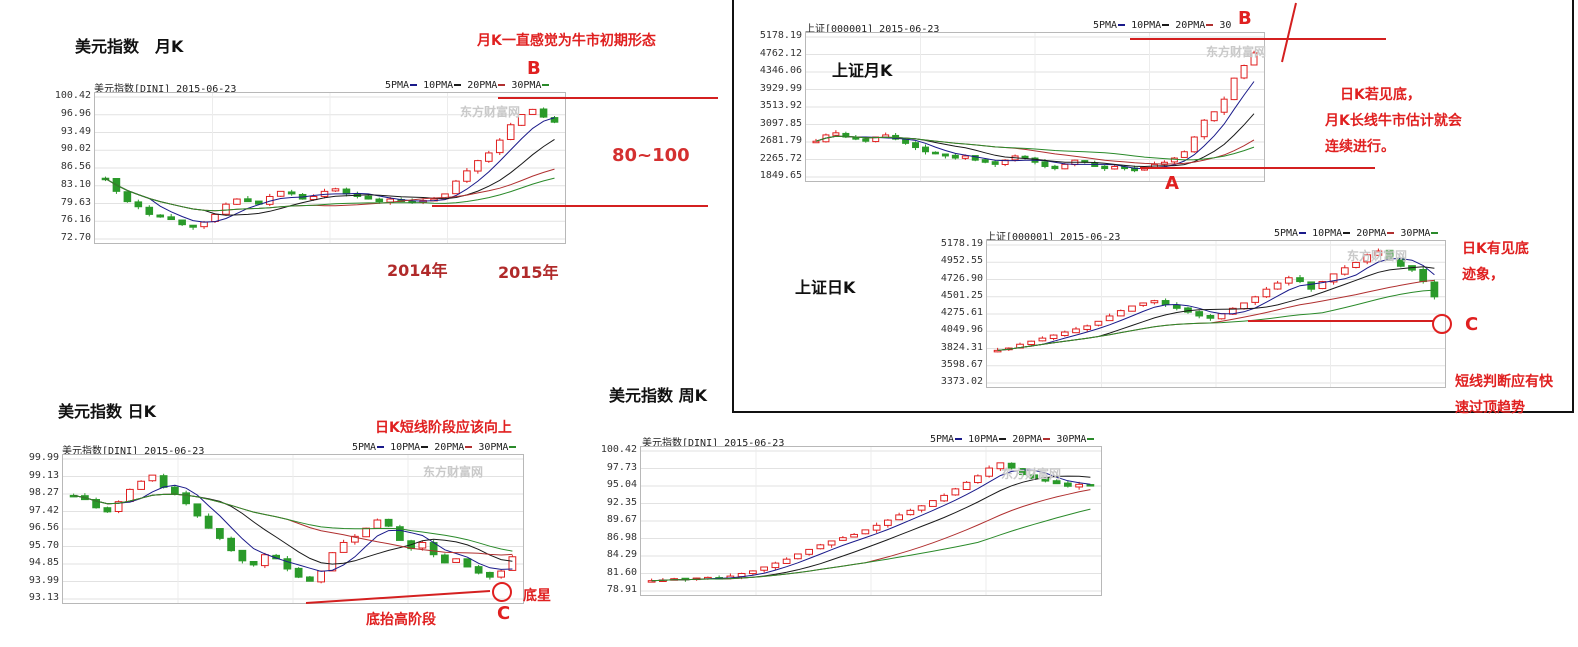  Describe the element at coordinates (75, 220) in the screenshot. I see `y-tick-label: 76.16` at that location.